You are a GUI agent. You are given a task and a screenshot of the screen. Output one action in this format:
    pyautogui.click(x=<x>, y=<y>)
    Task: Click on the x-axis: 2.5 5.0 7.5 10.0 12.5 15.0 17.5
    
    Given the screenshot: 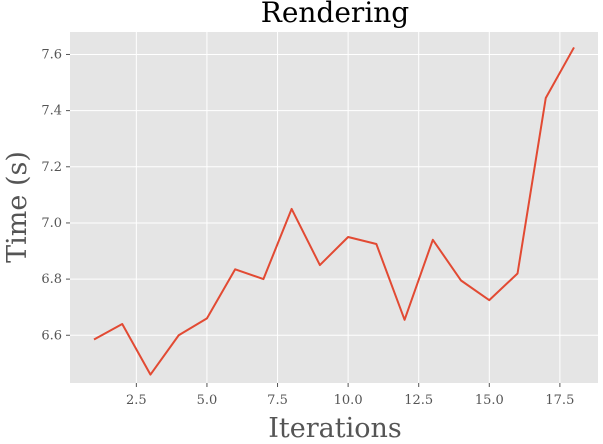 What is the action you would take?
    pyautogui.click(x=350, y=395)
    